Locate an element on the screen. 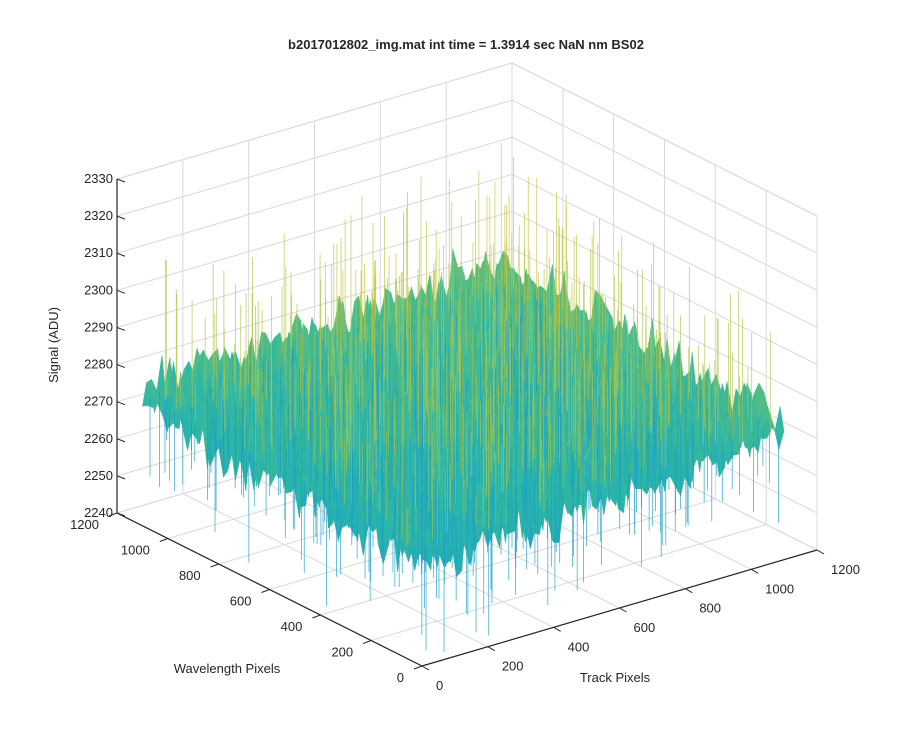  surface-cell is located at coordinates (779, 428).